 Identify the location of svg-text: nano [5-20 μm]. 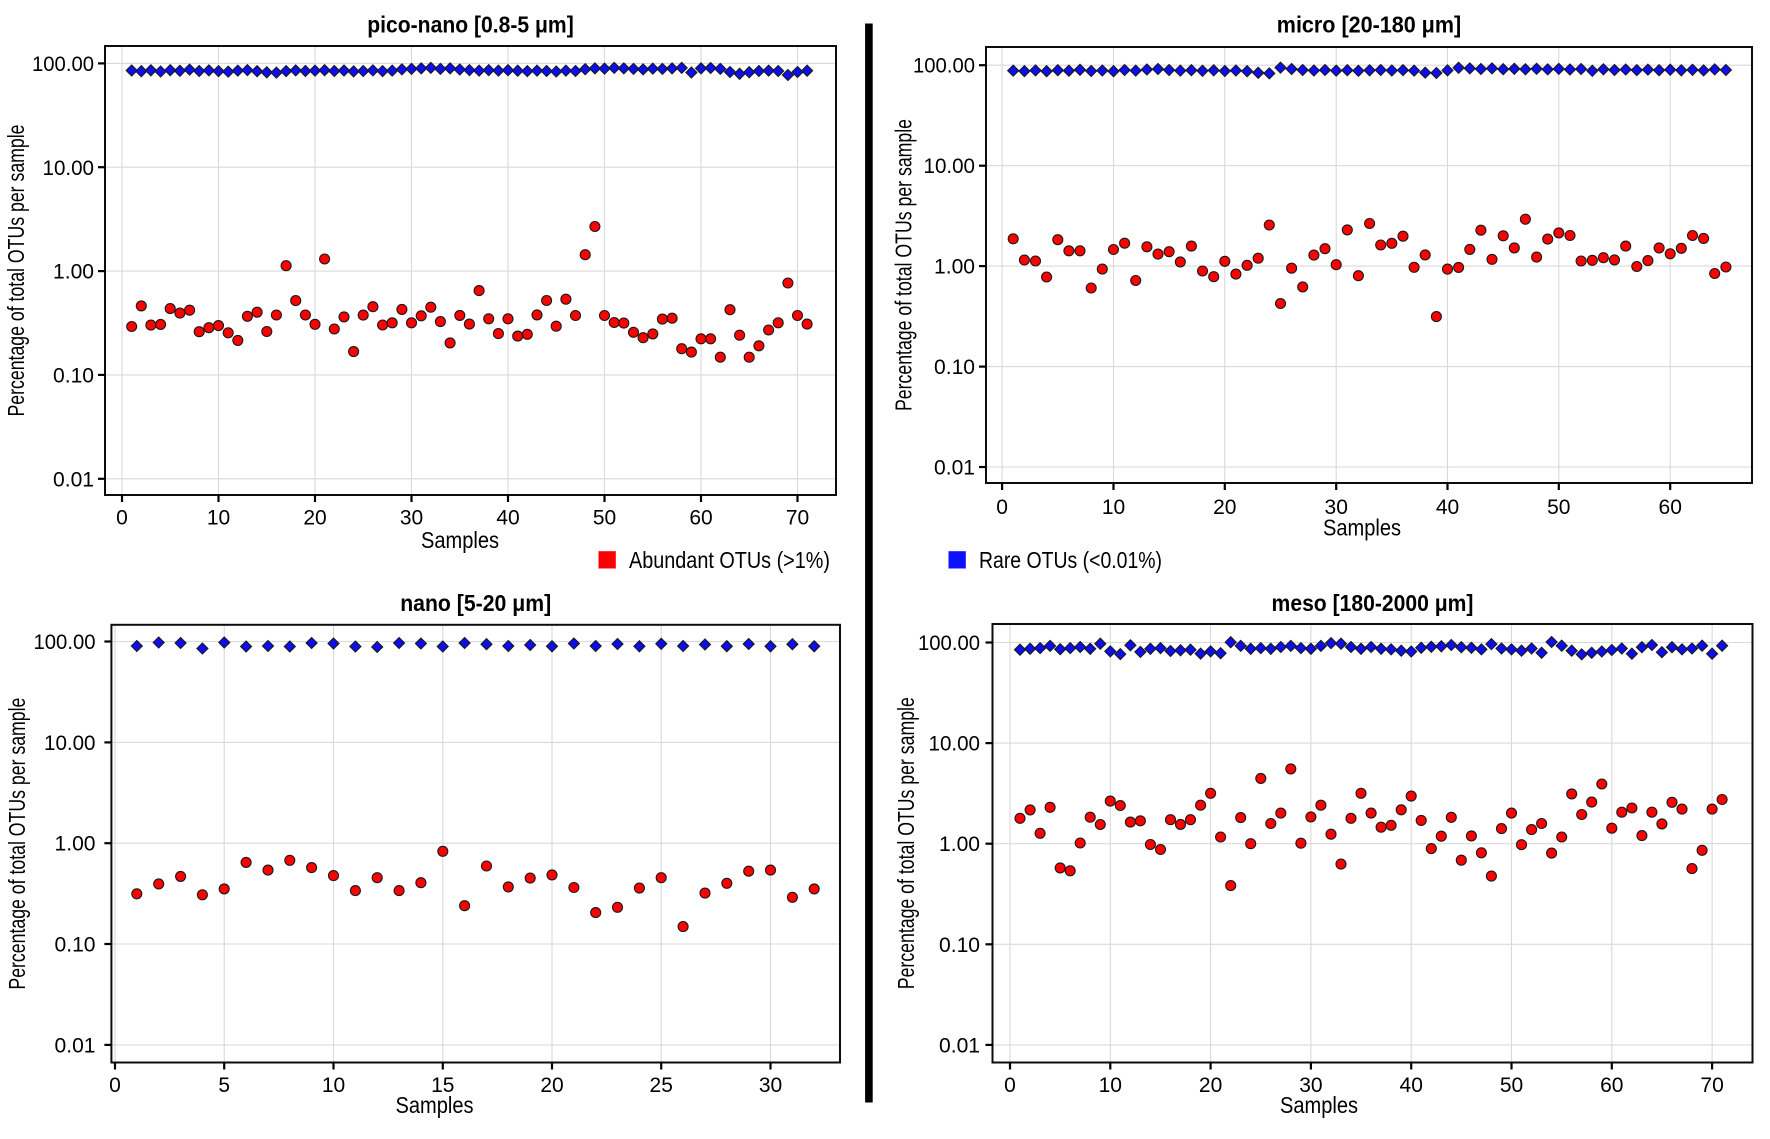
(475, 603).